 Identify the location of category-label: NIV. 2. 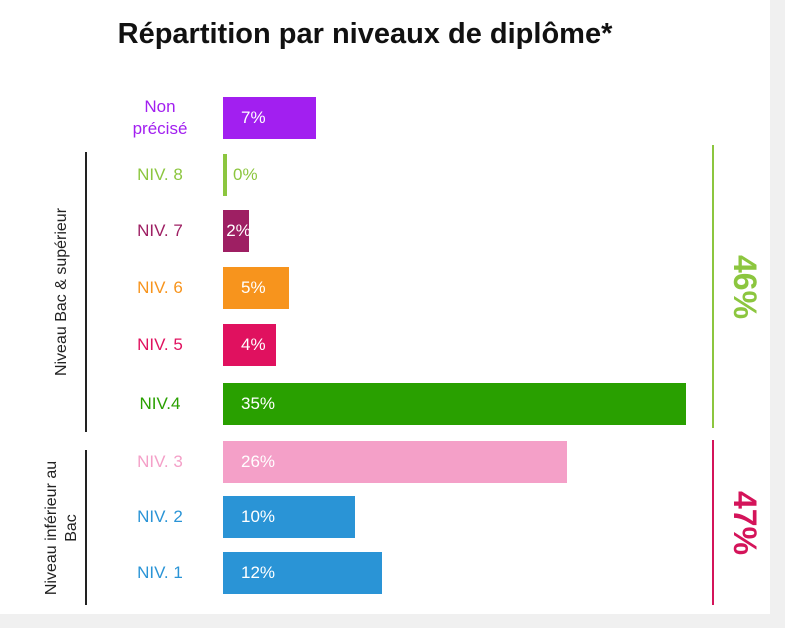
(160, 516).